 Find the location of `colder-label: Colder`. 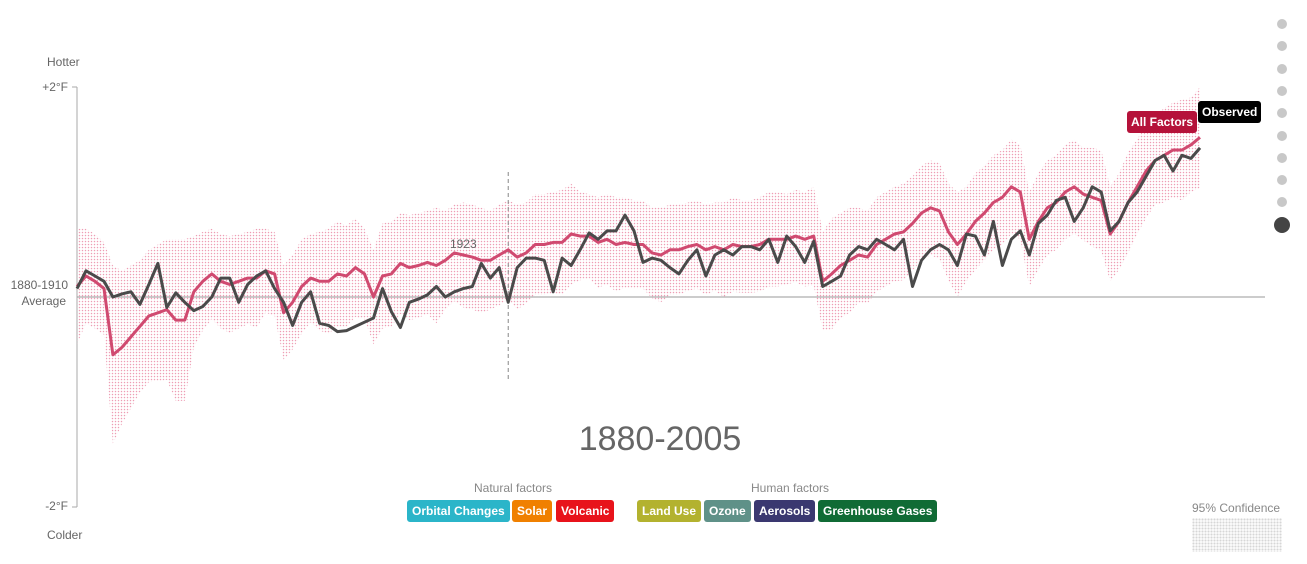

colder-label: Colder is located at coordinates (64, 535).